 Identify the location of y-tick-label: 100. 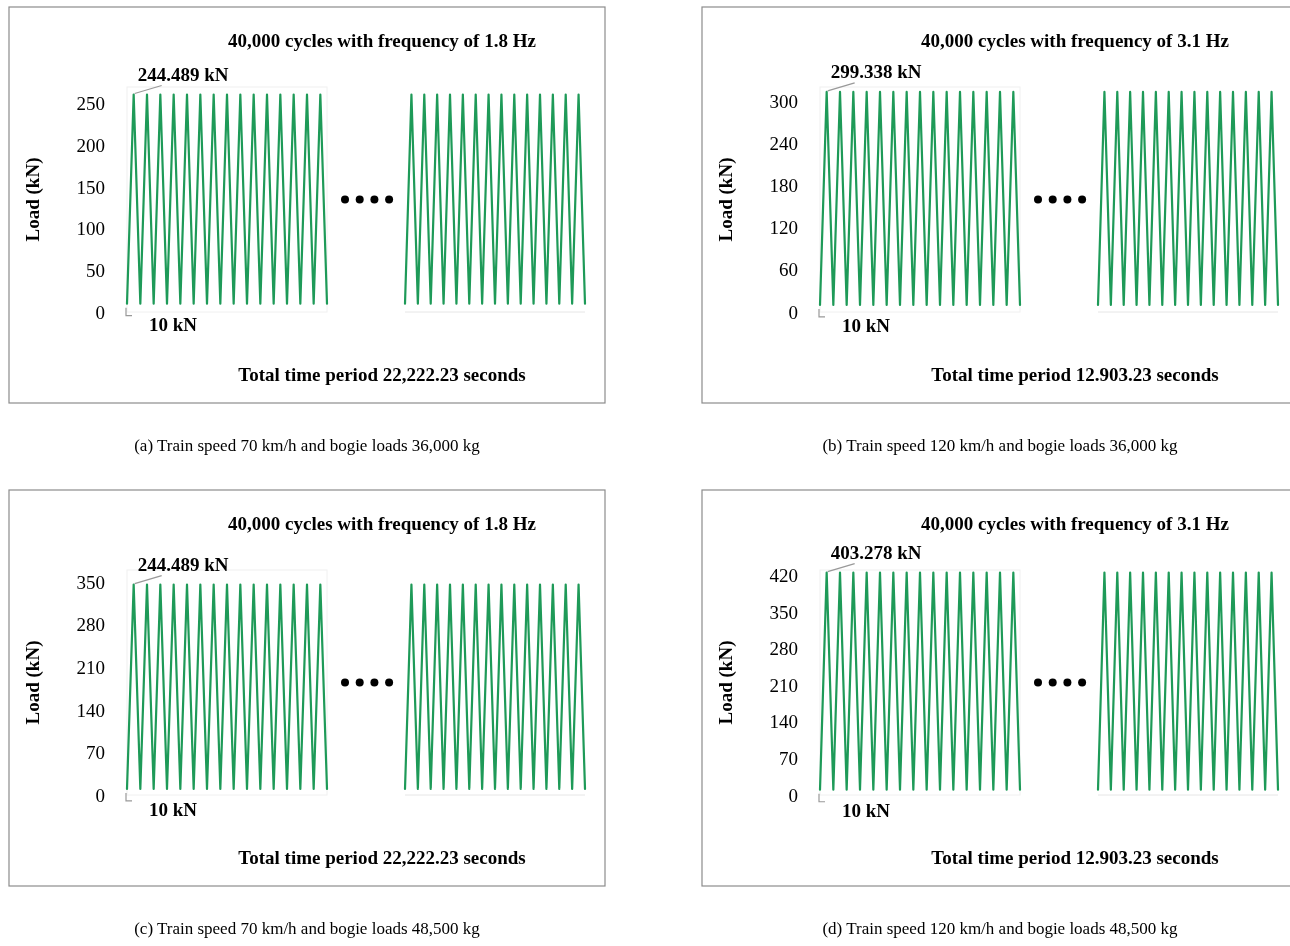
(90, 229).